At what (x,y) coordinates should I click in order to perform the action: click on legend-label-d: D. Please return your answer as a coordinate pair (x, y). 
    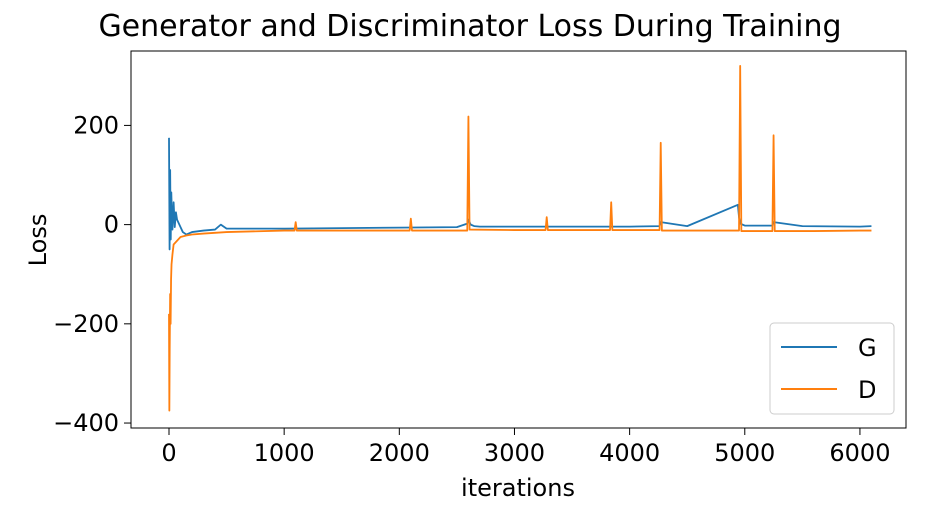
    Looking at the image, I should click on (867, 390).